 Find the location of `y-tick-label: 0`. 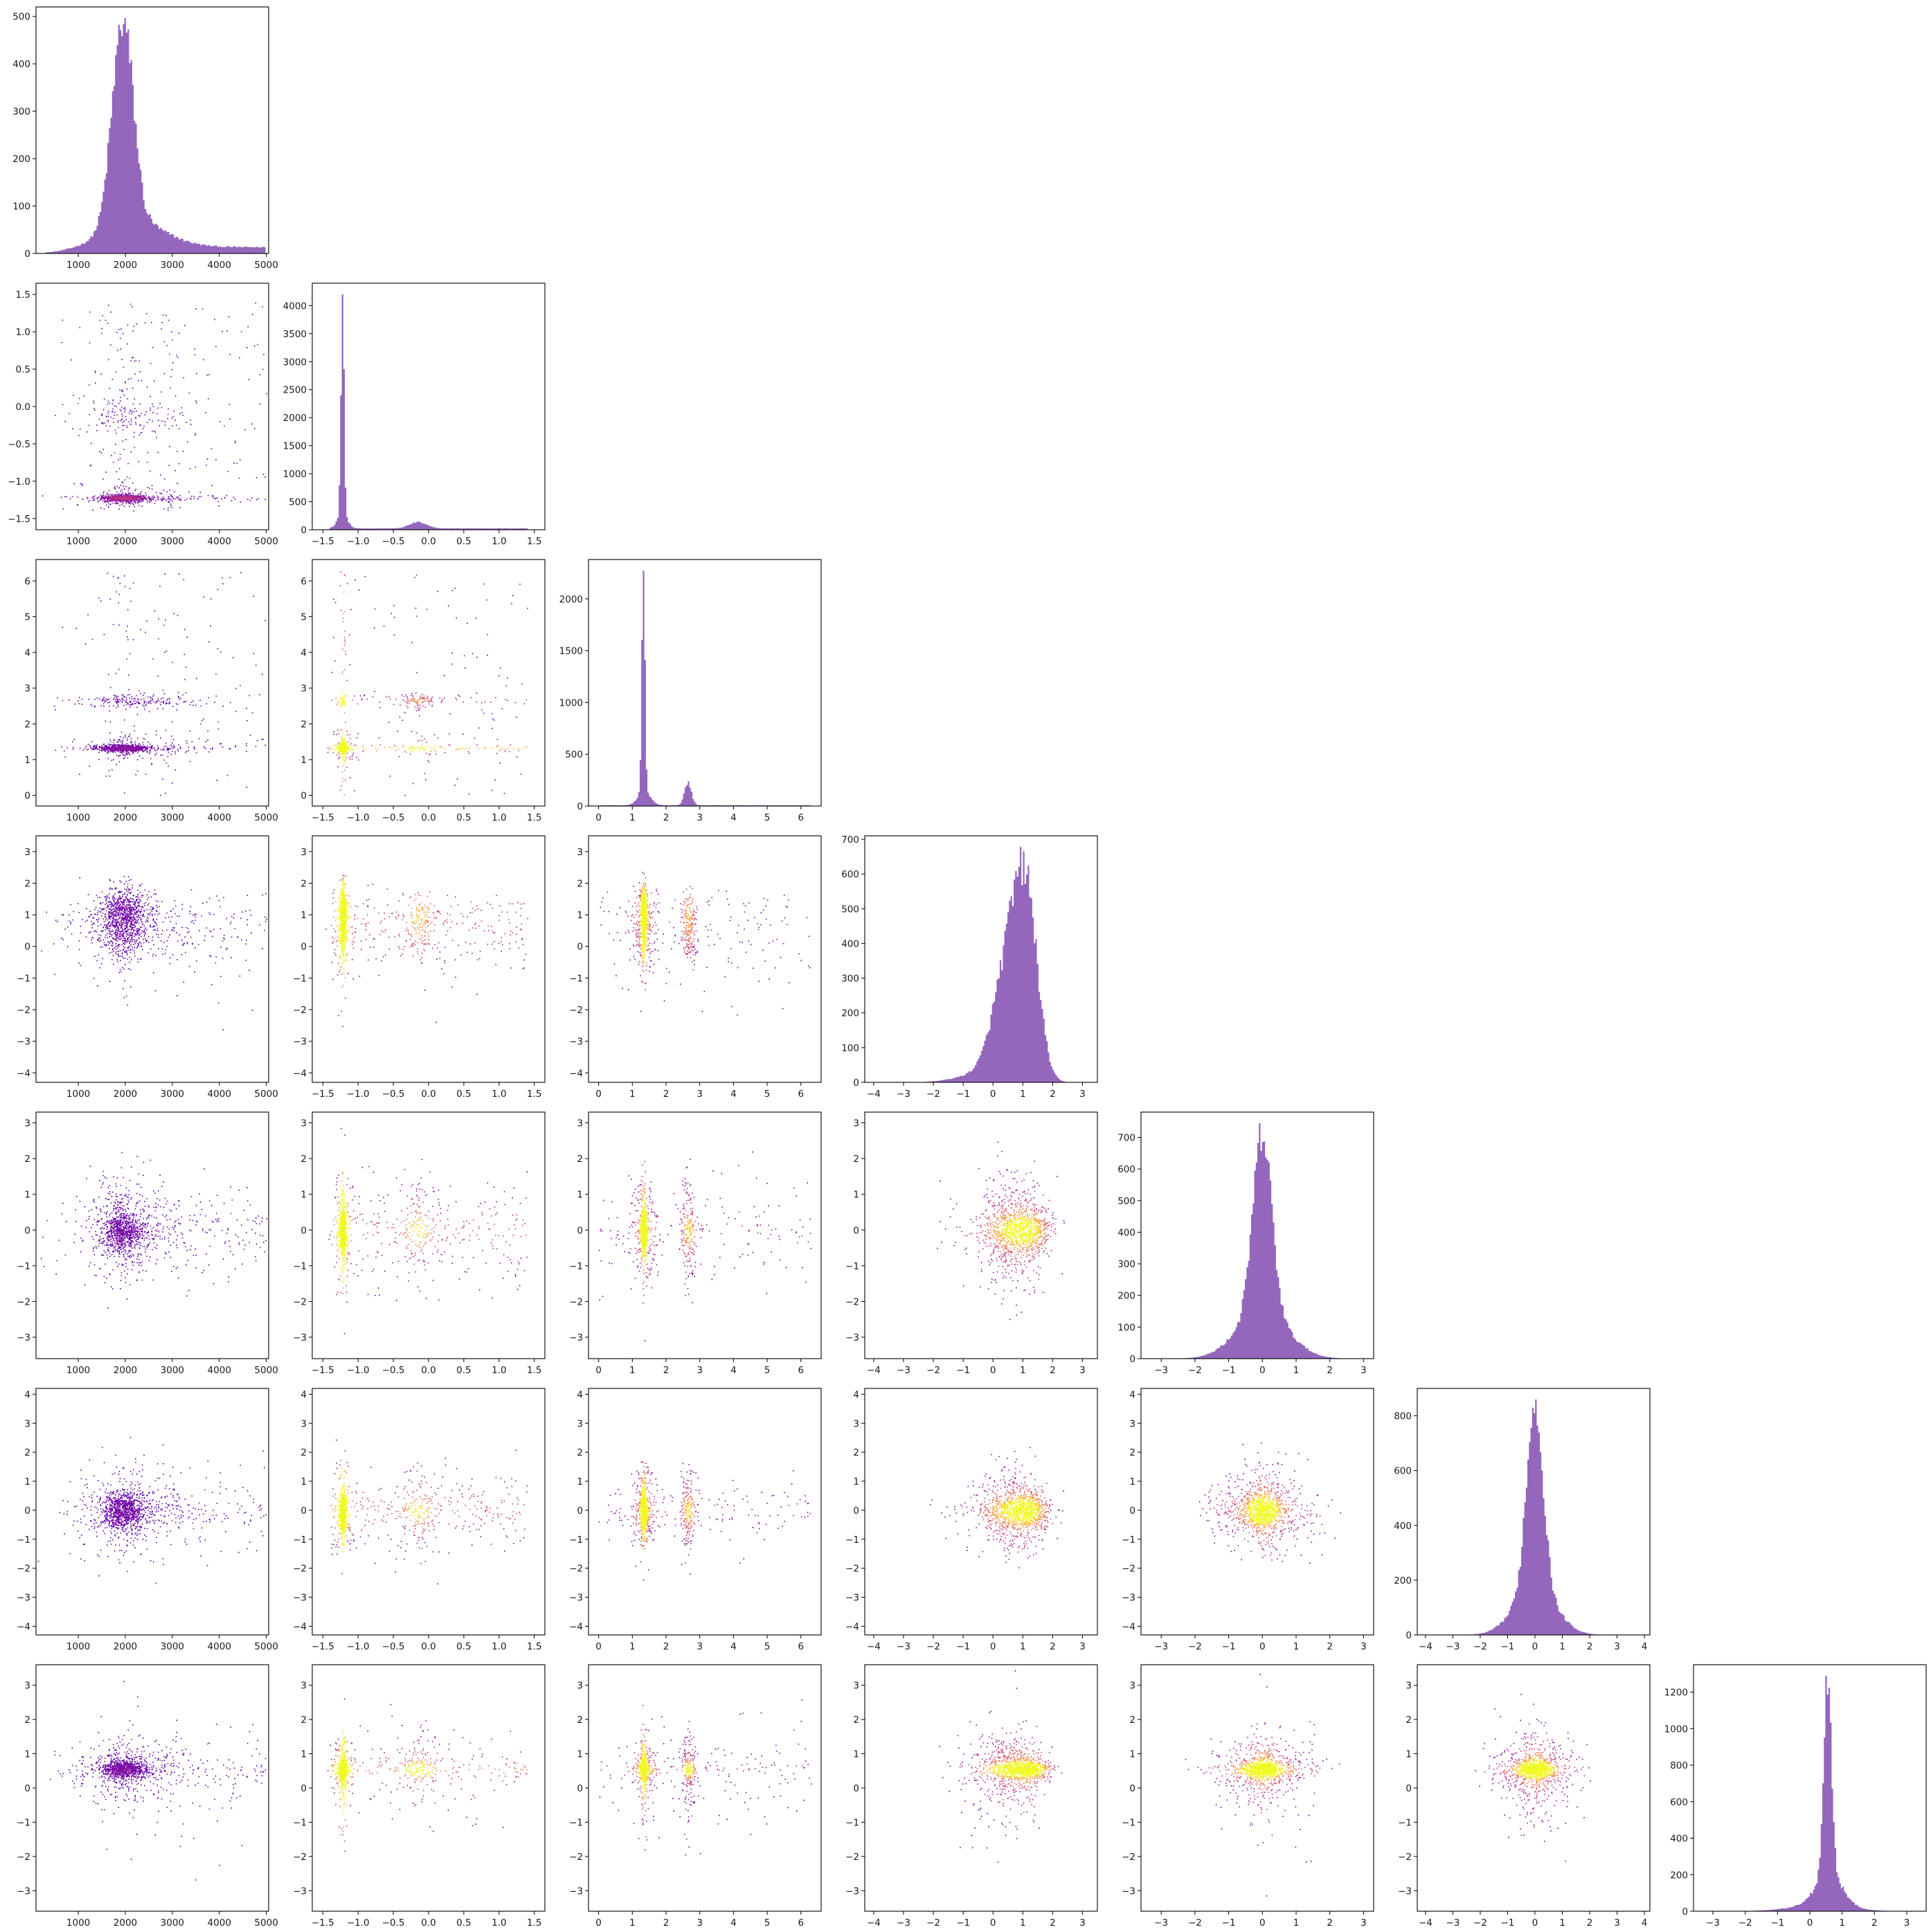

y-tick-label: 0 is located at coordinates (856, 1511).